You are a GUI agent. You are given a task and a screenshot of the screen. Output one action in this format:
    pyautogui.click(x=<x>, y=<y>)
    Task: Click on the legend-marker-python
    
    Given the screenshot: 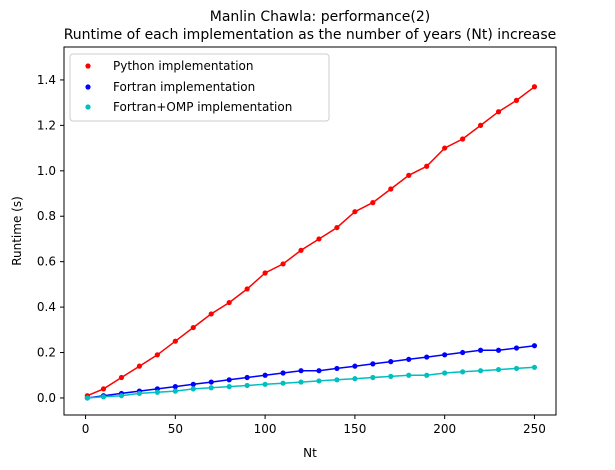 What is the action you would take?
    pyautogui.click(x=88, y=66)
    